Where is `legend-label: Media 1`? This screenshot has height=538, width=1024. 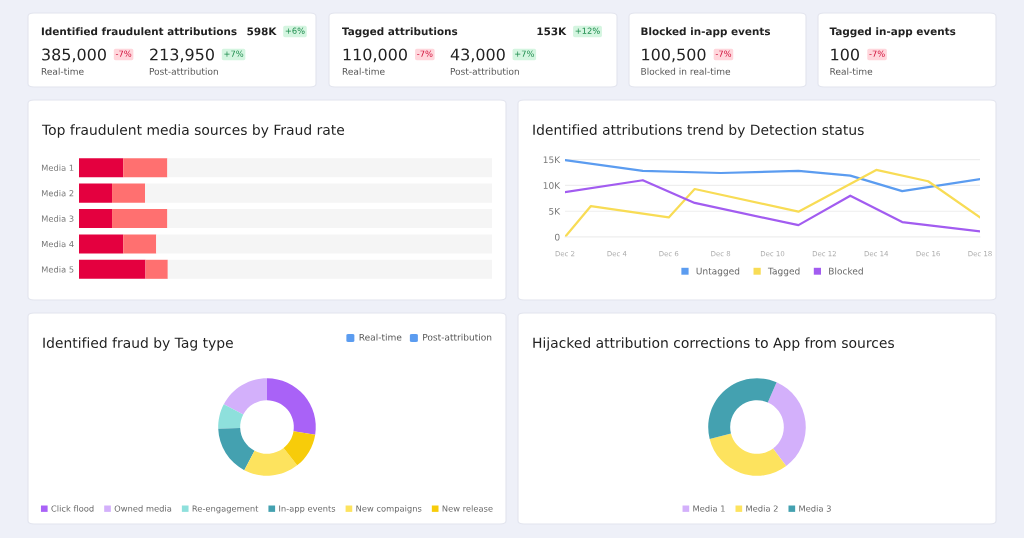
legend-label: Media 1 is located at coordinates (709, 508).